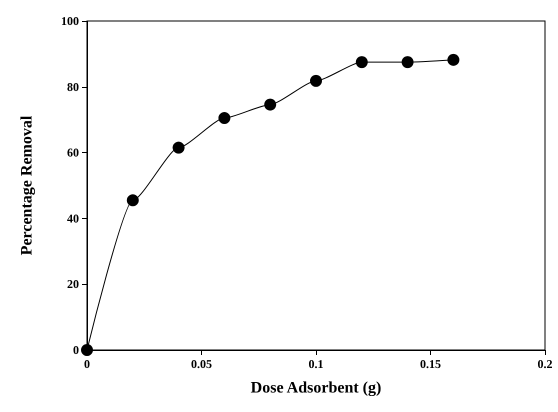 The image size is (558, 412). I want to click on y-tick-label: 40, so click(73, 218).